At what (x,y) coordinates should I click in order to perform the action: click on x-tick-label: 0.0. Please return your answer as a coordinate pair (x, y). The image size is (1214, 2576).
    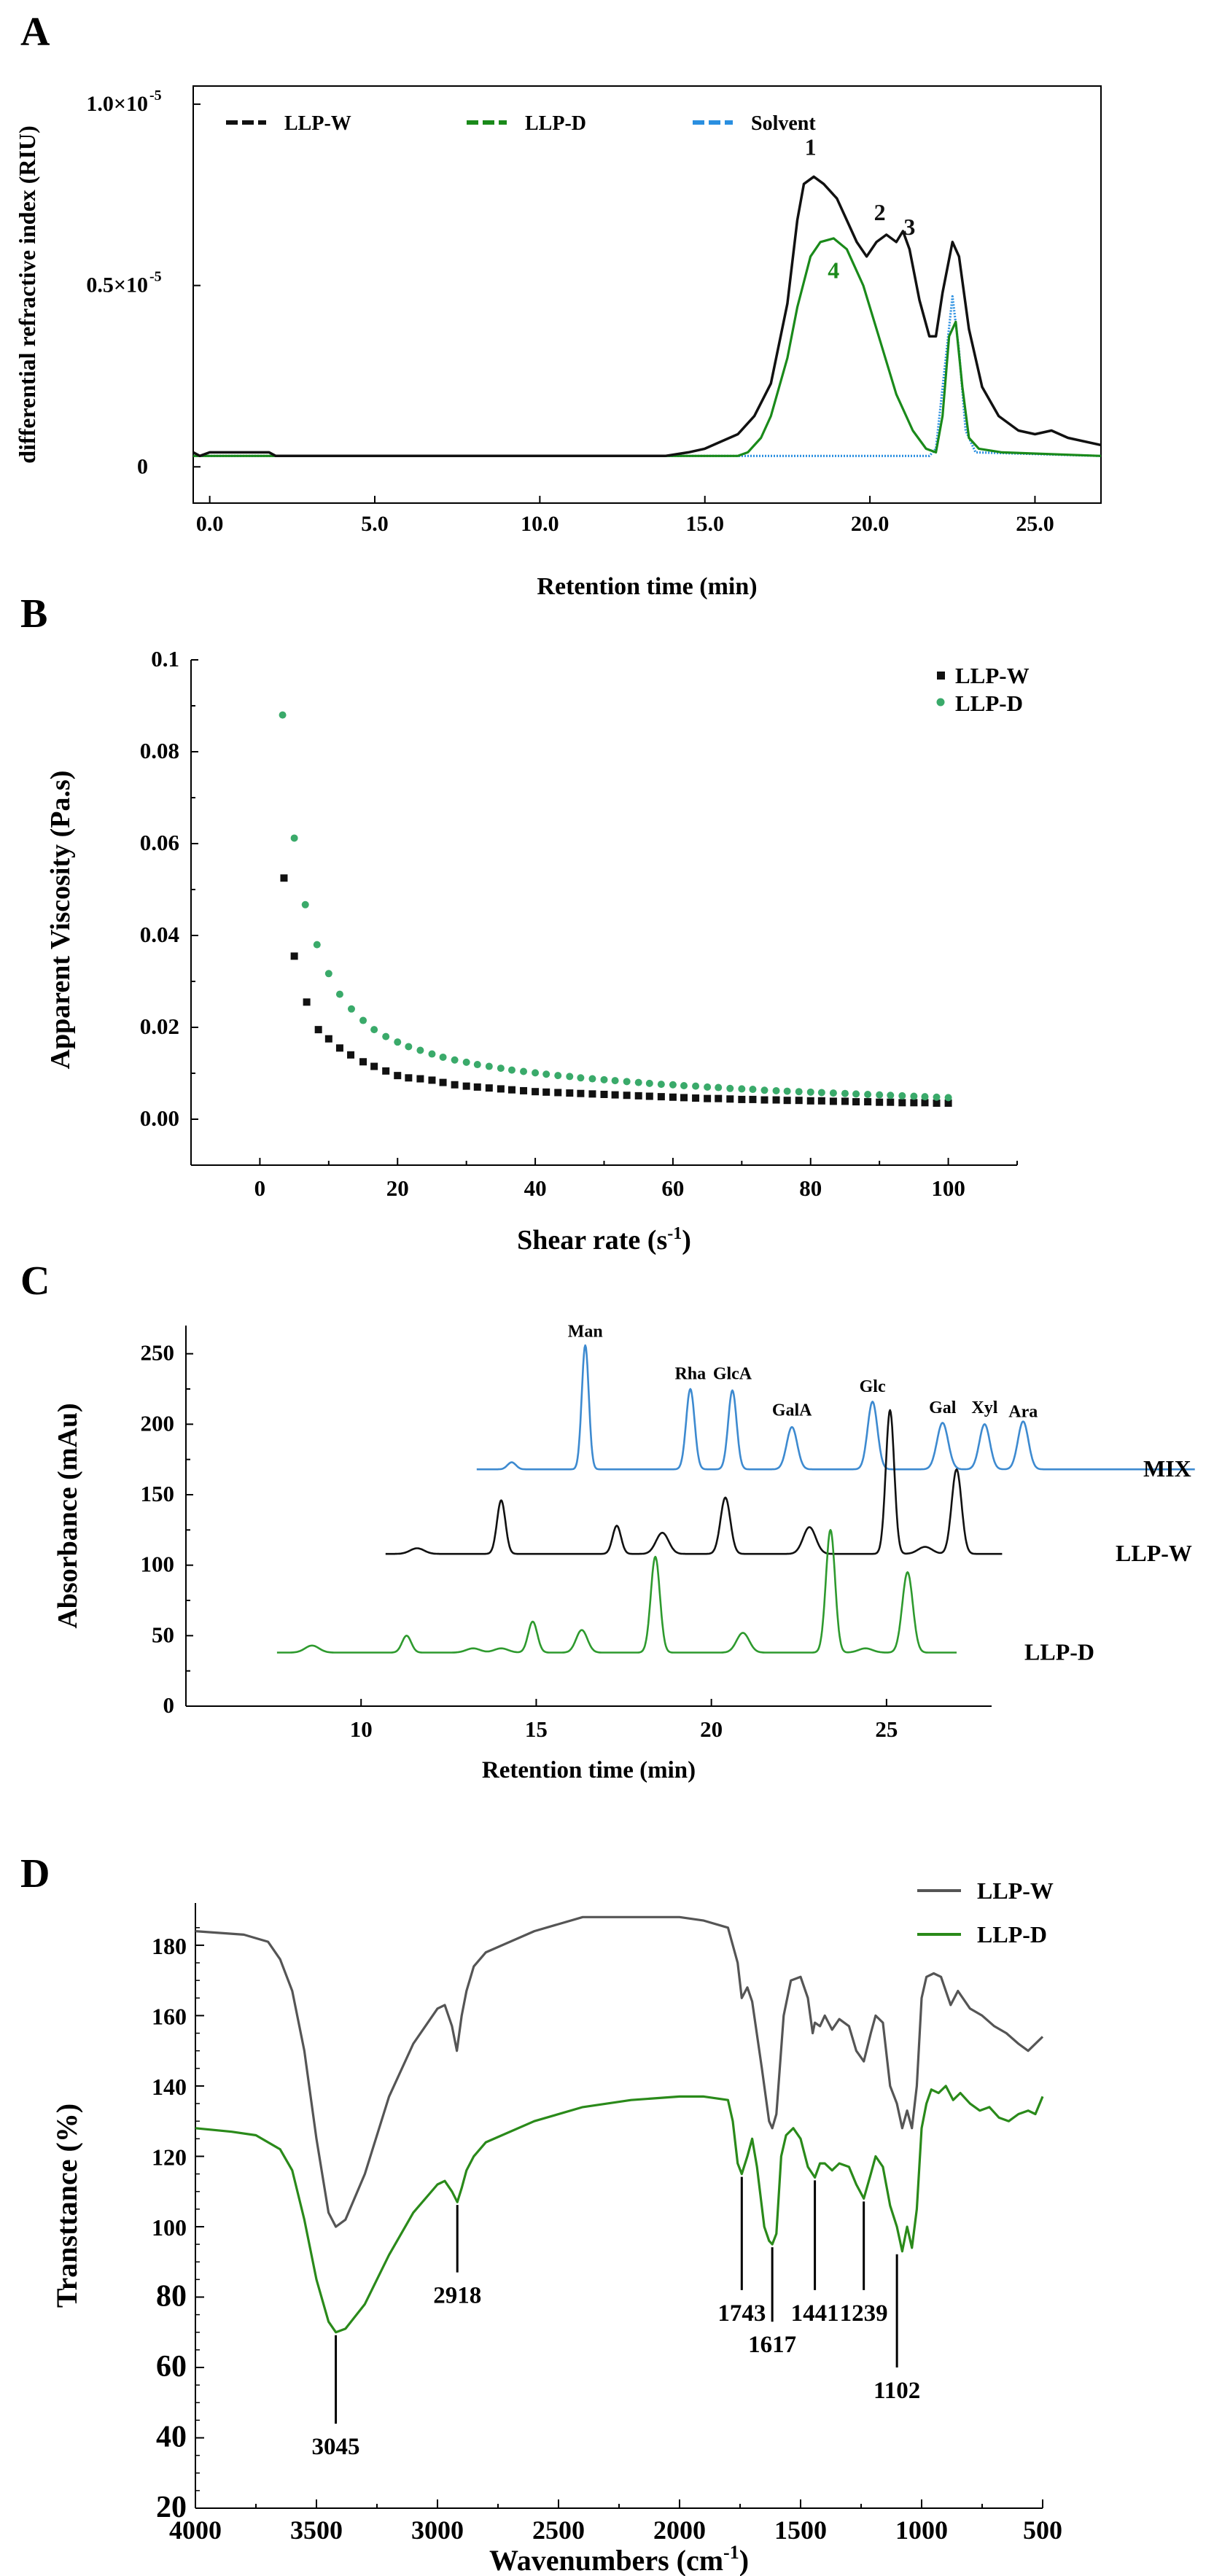
    Looking at the image, I should click on (210, 524).